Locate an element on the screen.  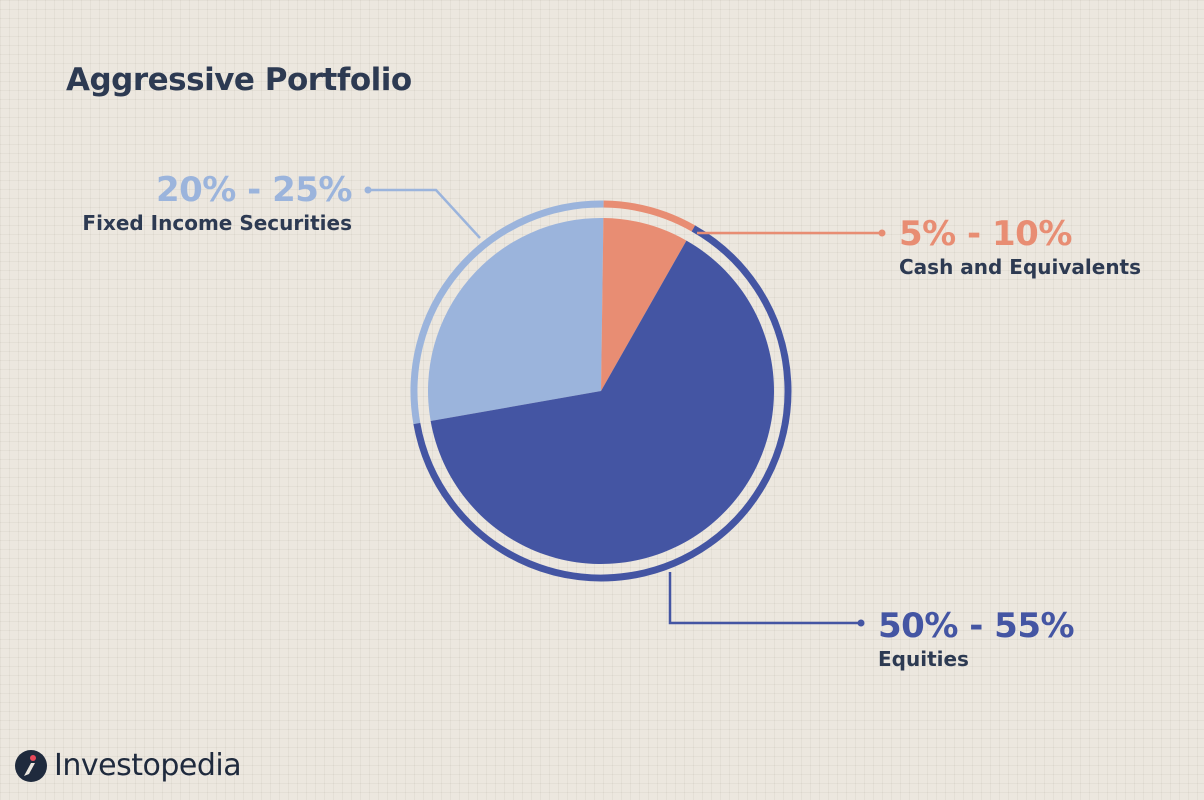
investopedia-logo: Investopedia is located at coordinates (128, 765).